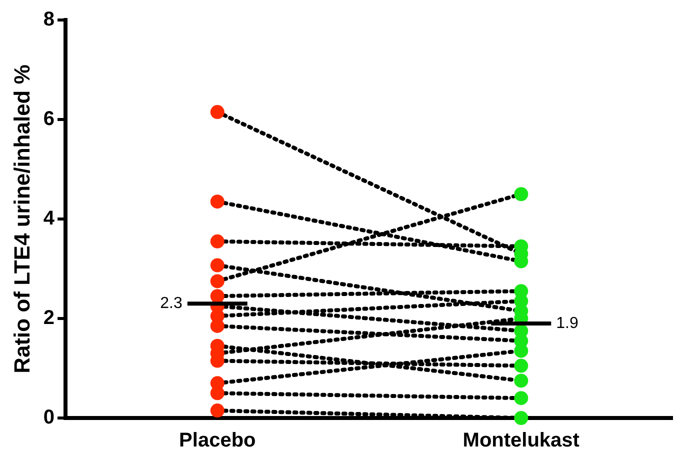 This screenshot has height=462, width=683. I want to click on y-tick-label: 8, so click(49, 19).